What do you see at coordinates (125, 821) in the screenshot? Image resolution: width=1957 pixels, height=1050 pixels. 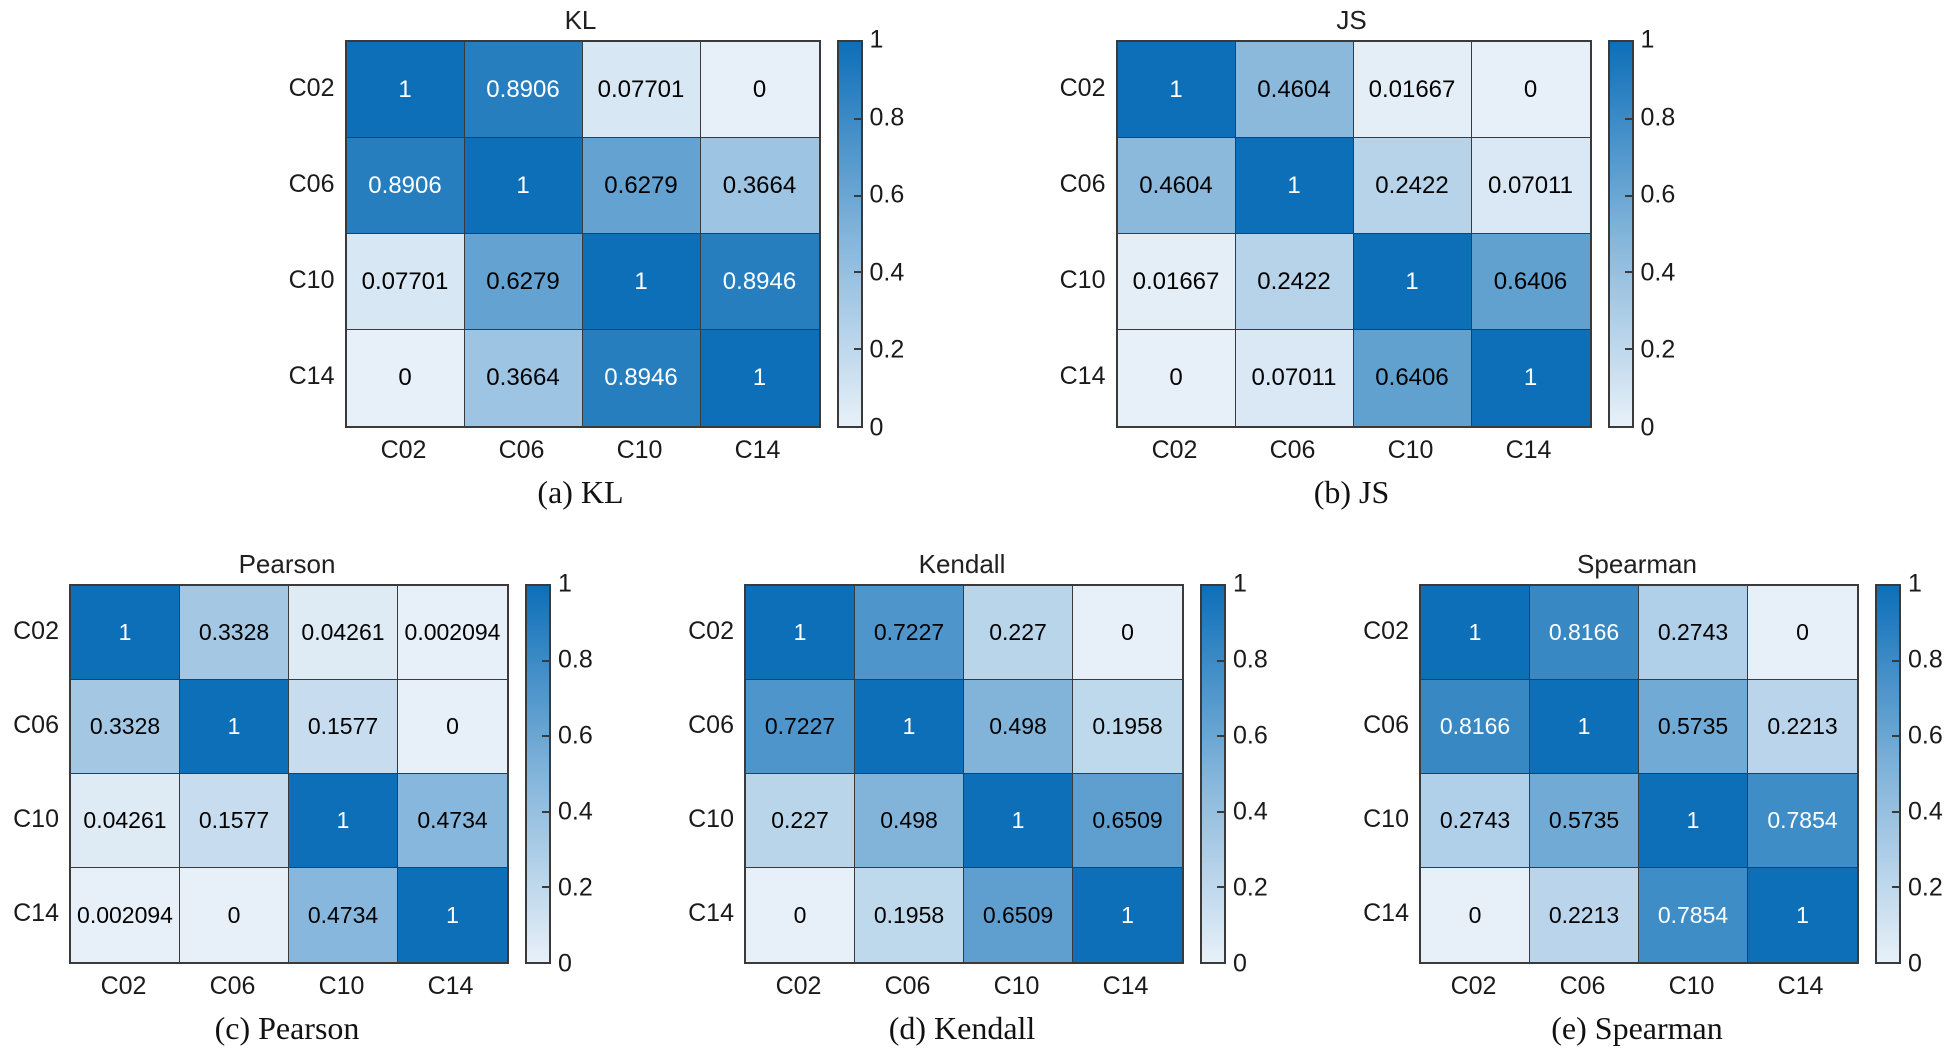 I see `heatmap-cell: 0.04261` at bounding box center [125, 821].